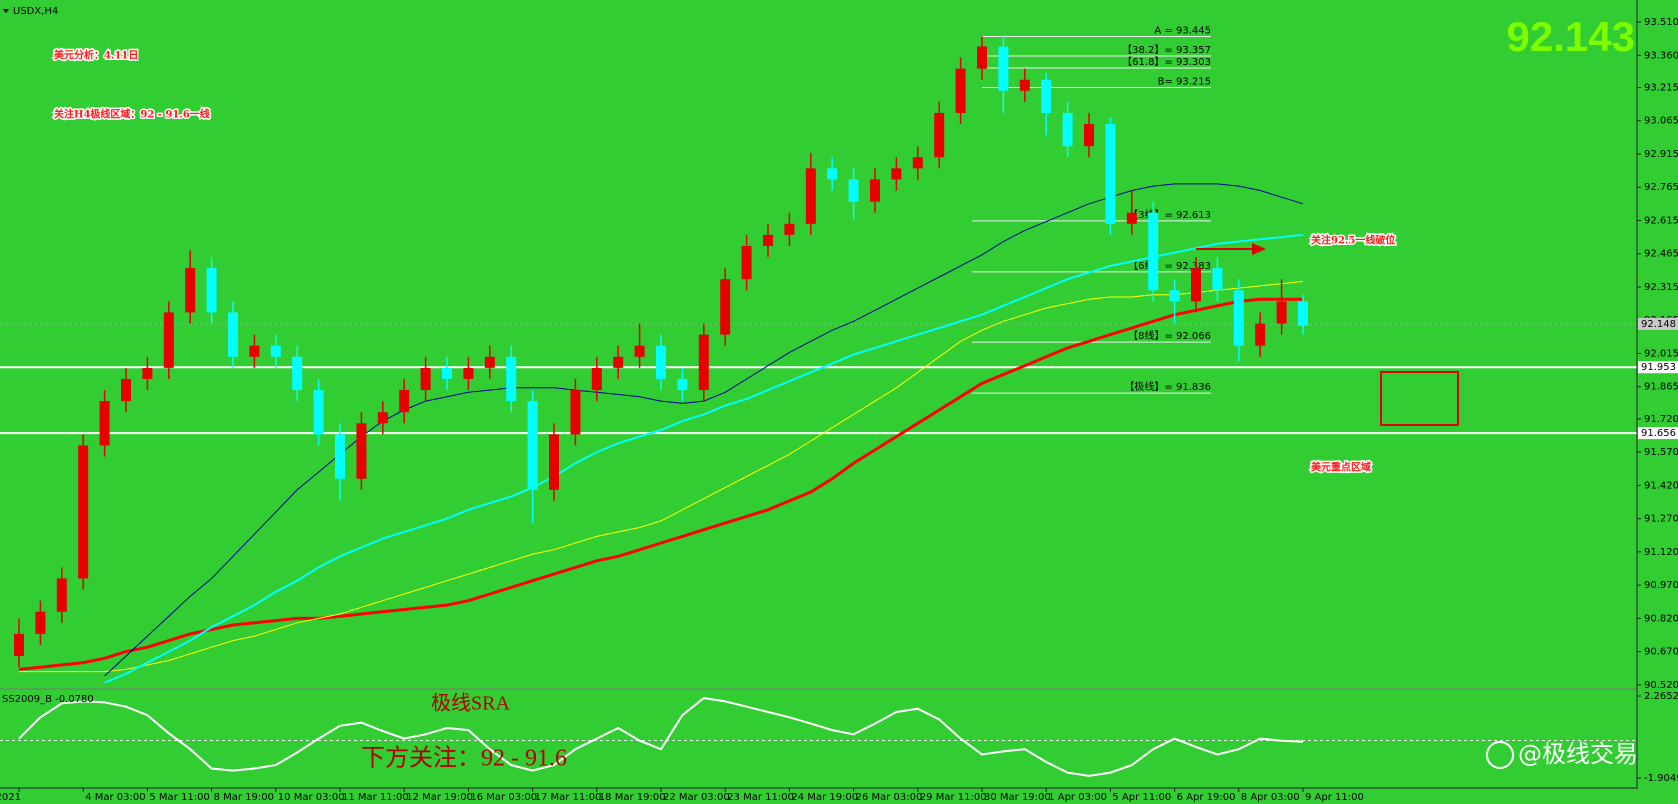 The height and width of the screenshot is (804, 1678). What do you see at coordinates (661, 737) in the screenshot?
I see `oscillator-line` at bounding box center [661, 737].